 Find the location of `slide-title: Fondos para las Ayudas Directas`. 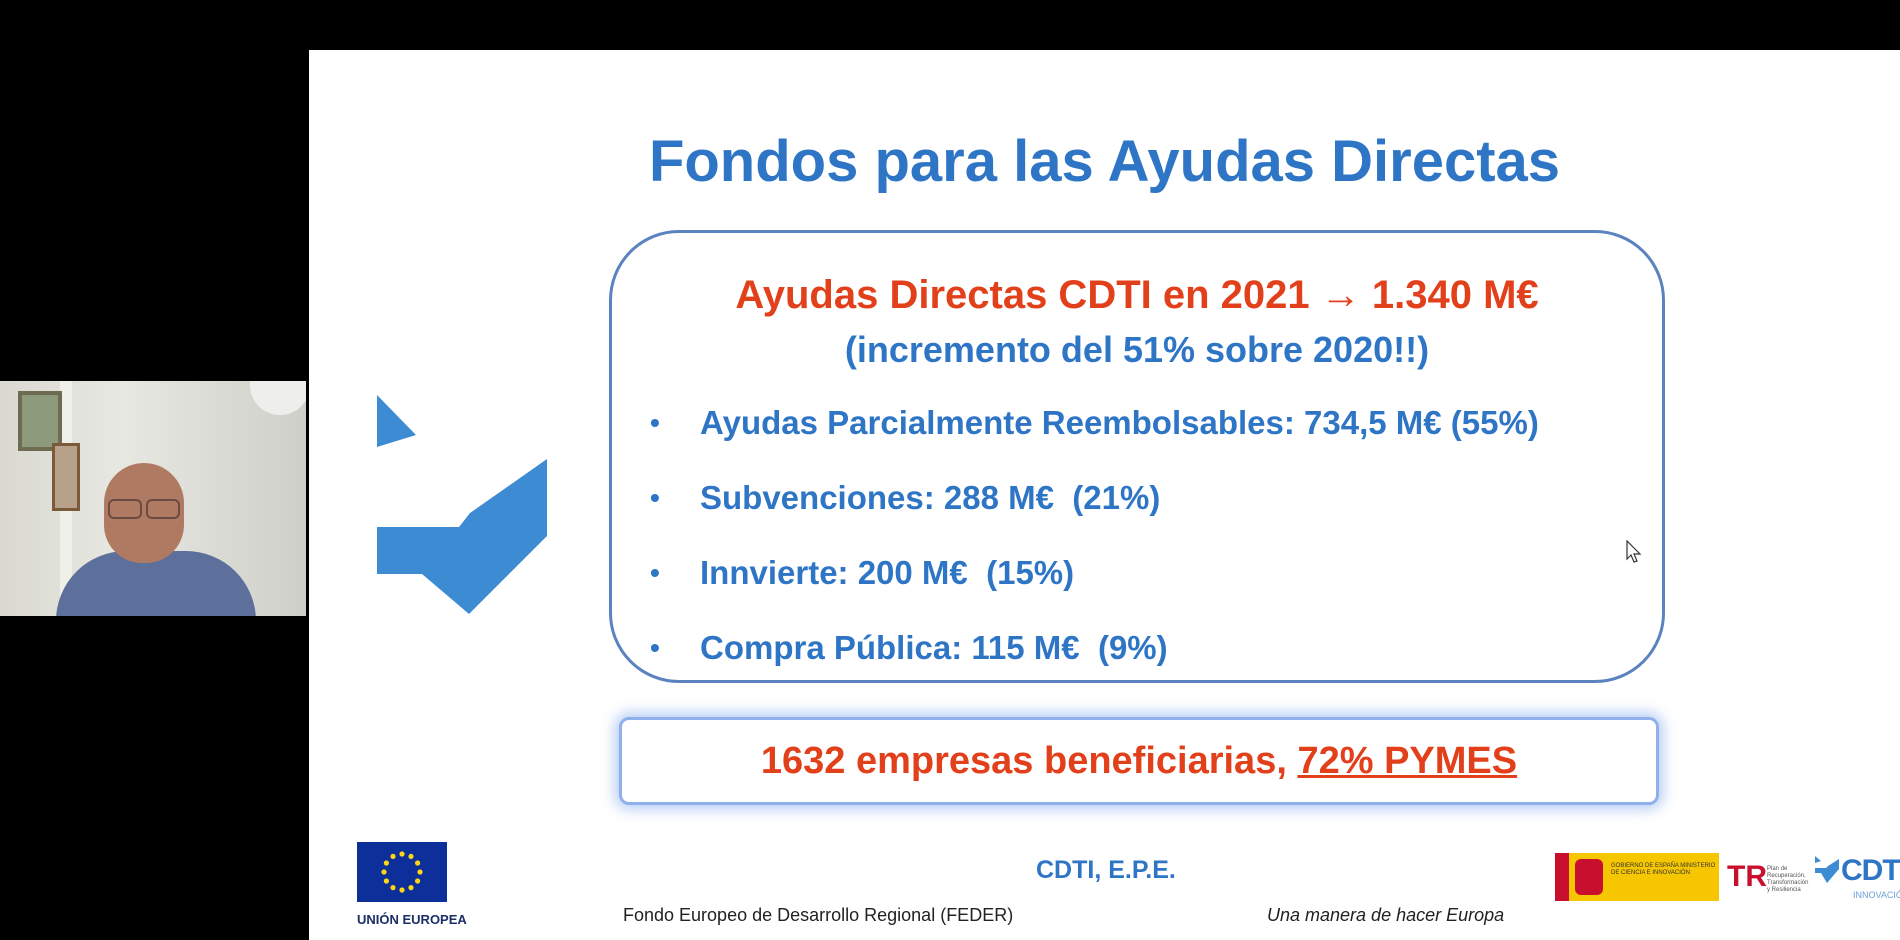

slide-title: Fondos para las Ayudas Directas is located at coordinates (1104, 161).